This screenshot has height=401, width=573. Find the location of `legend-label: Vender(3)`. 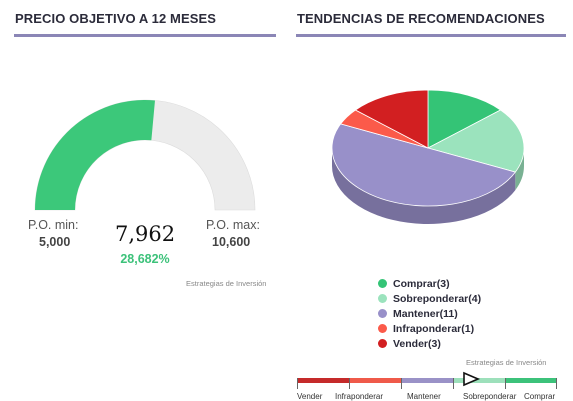

legend-label: Vender(3) is located at coordinates (417, 343).